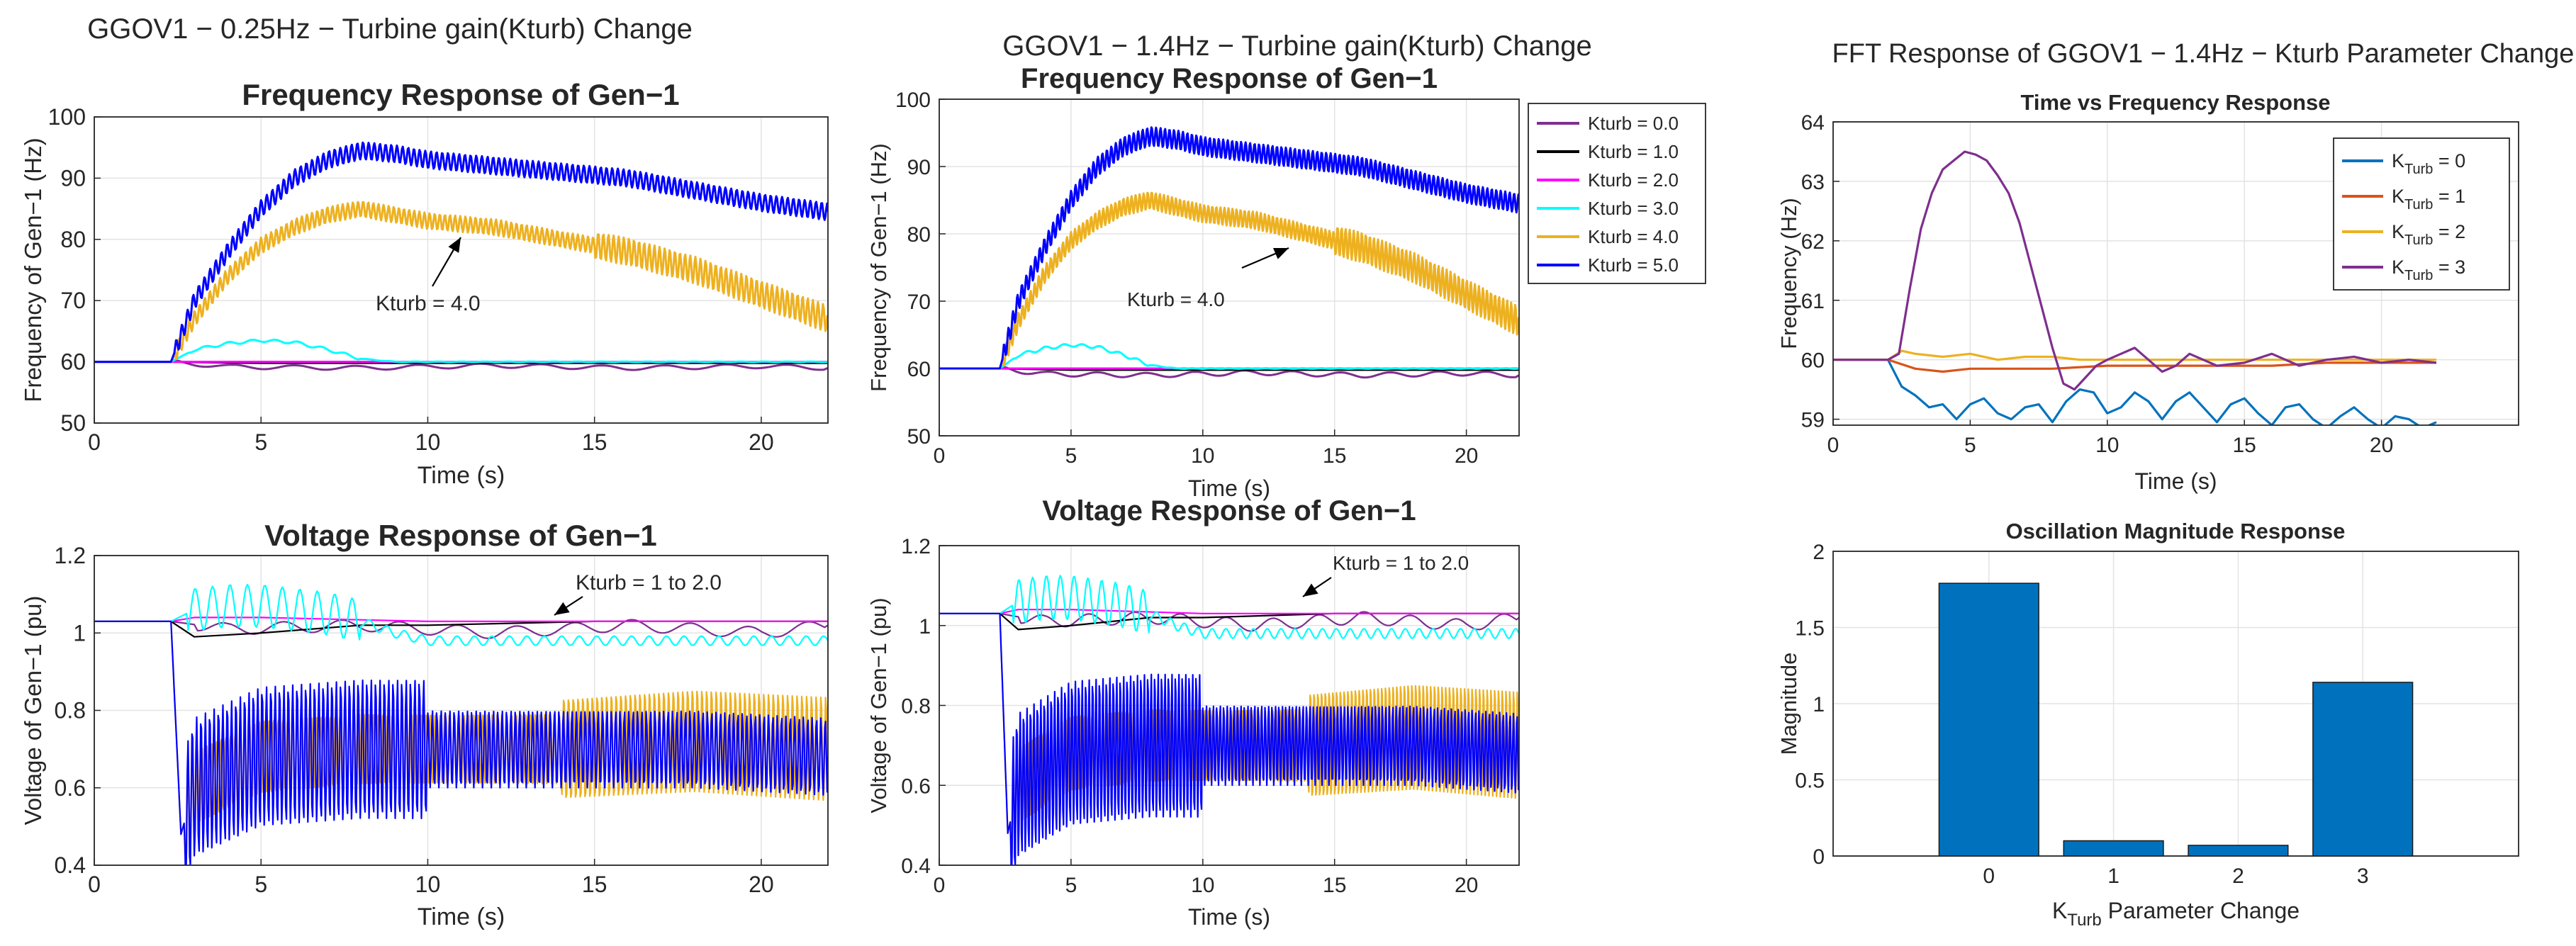 This screenshot has height=946, width=2576. Describe the element at coordinates (2363, 876) in the screenshot. I see `x-tick-label: 3` at that location.